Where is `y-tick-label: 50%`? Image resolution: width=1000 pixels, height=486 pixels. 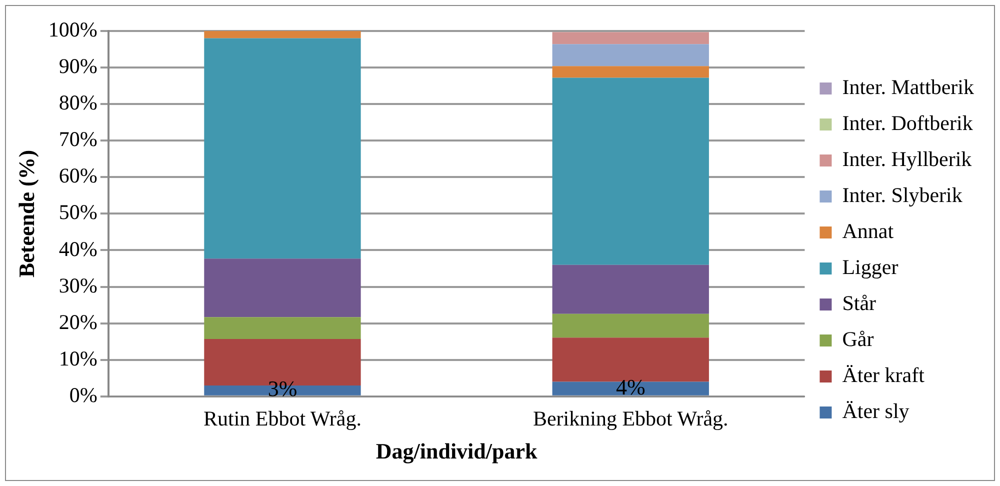 y-tick-label: 50% is located at coordinates (78, 212).